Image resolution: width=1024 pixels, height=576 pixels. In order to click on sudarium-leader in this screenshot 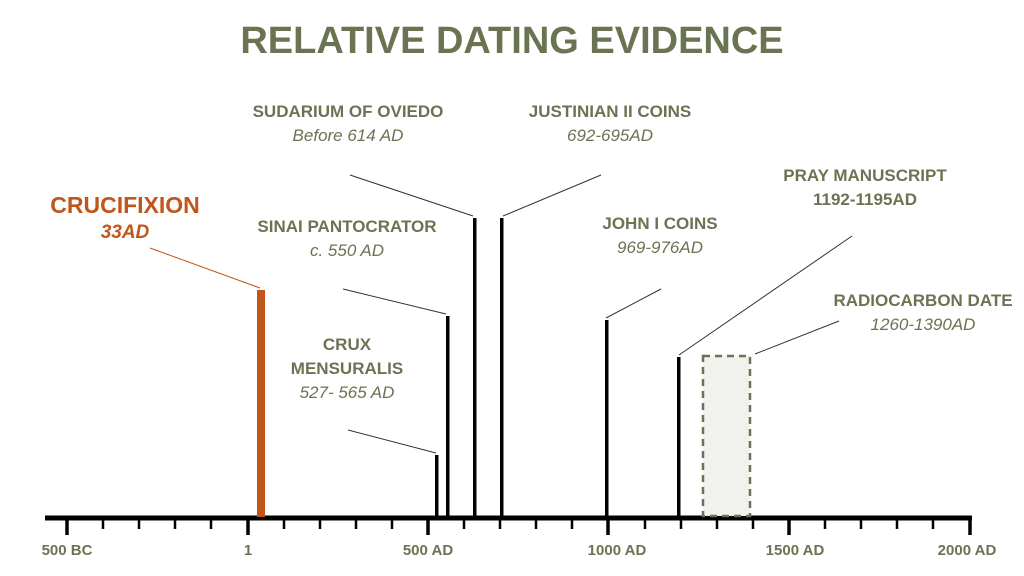, I will do `click(411, 195)`.